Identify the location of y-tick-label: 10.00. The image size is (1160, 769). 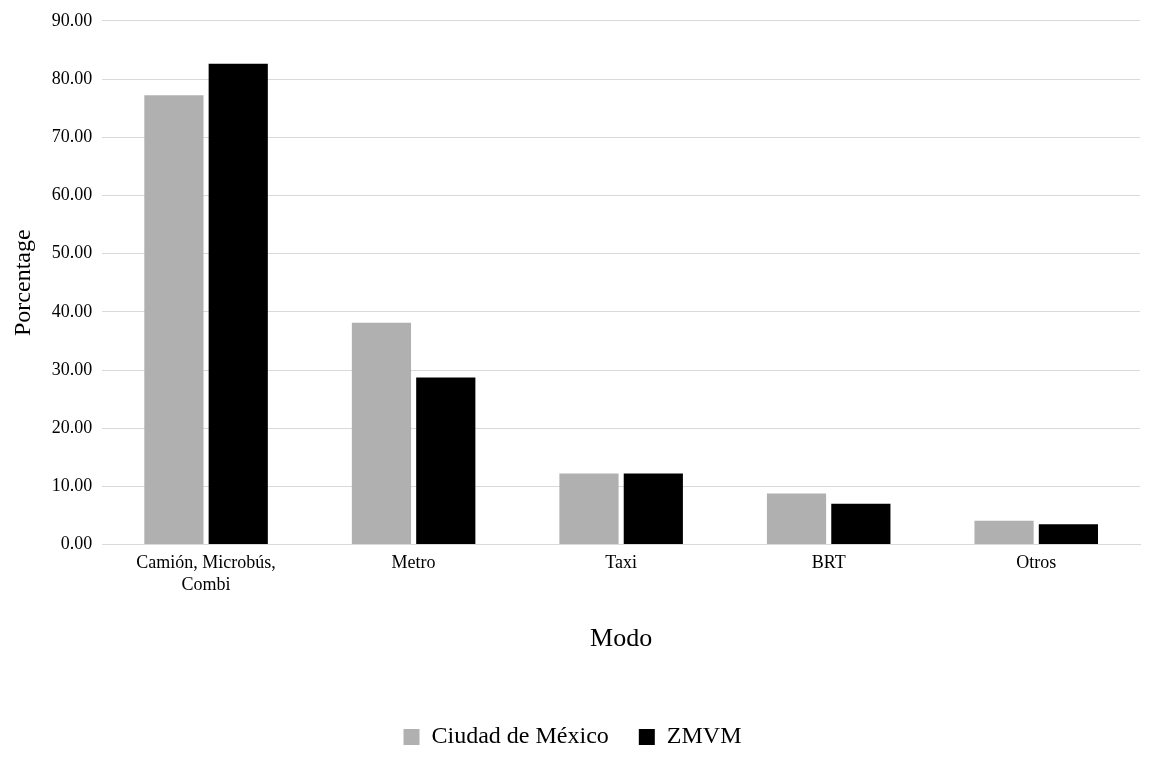
(72, 485).